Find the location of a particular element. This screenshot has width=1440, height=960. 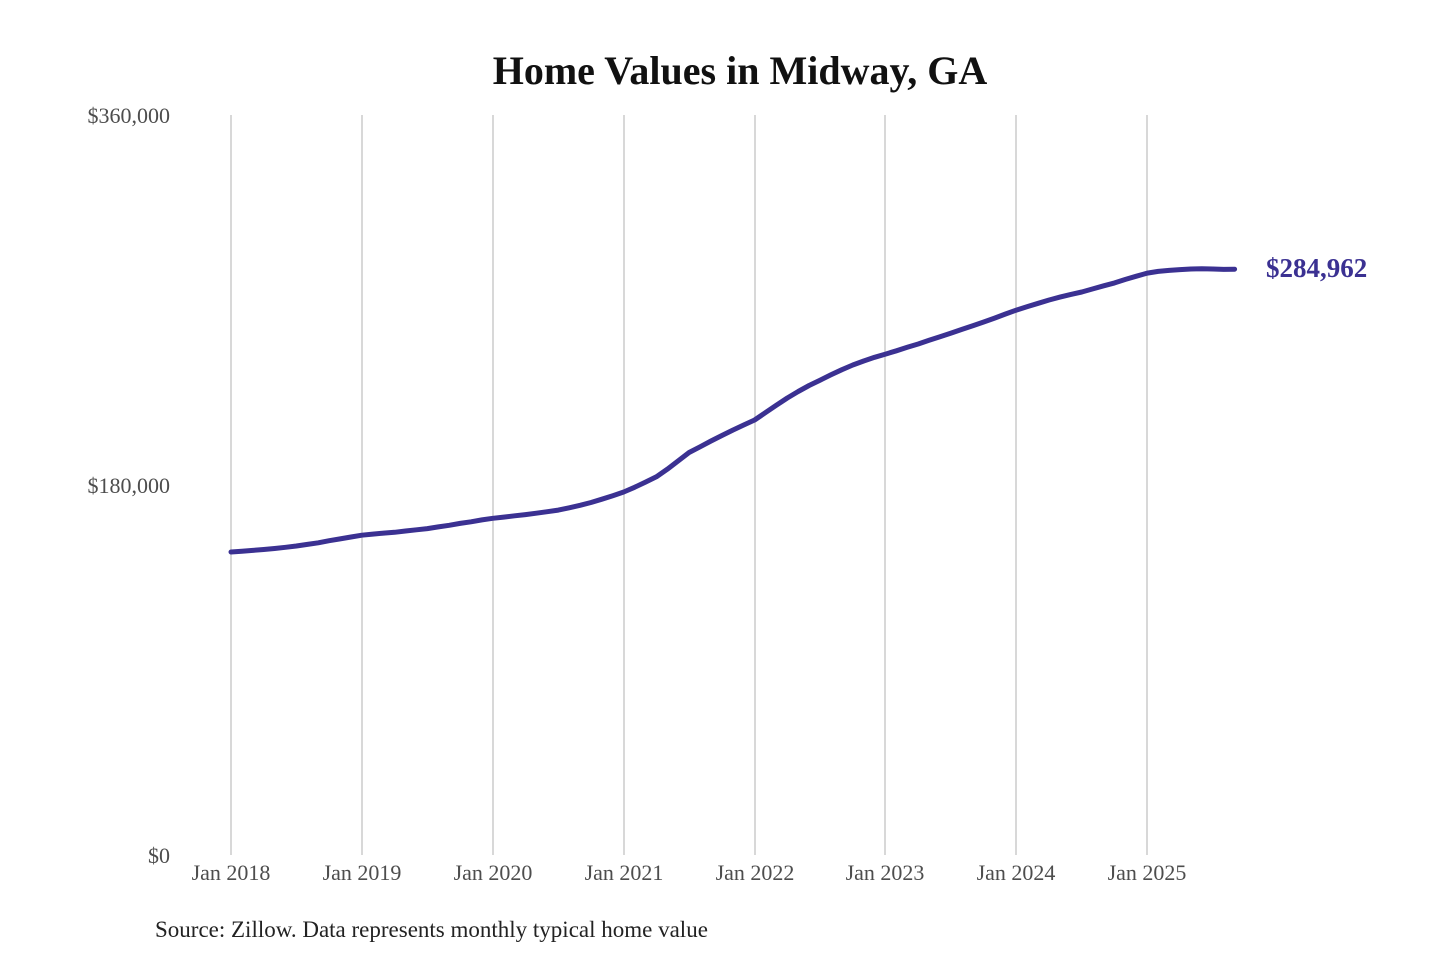

x-tick-label-jan-2024: Jan 2024 is located at coordinates (1016, 872).